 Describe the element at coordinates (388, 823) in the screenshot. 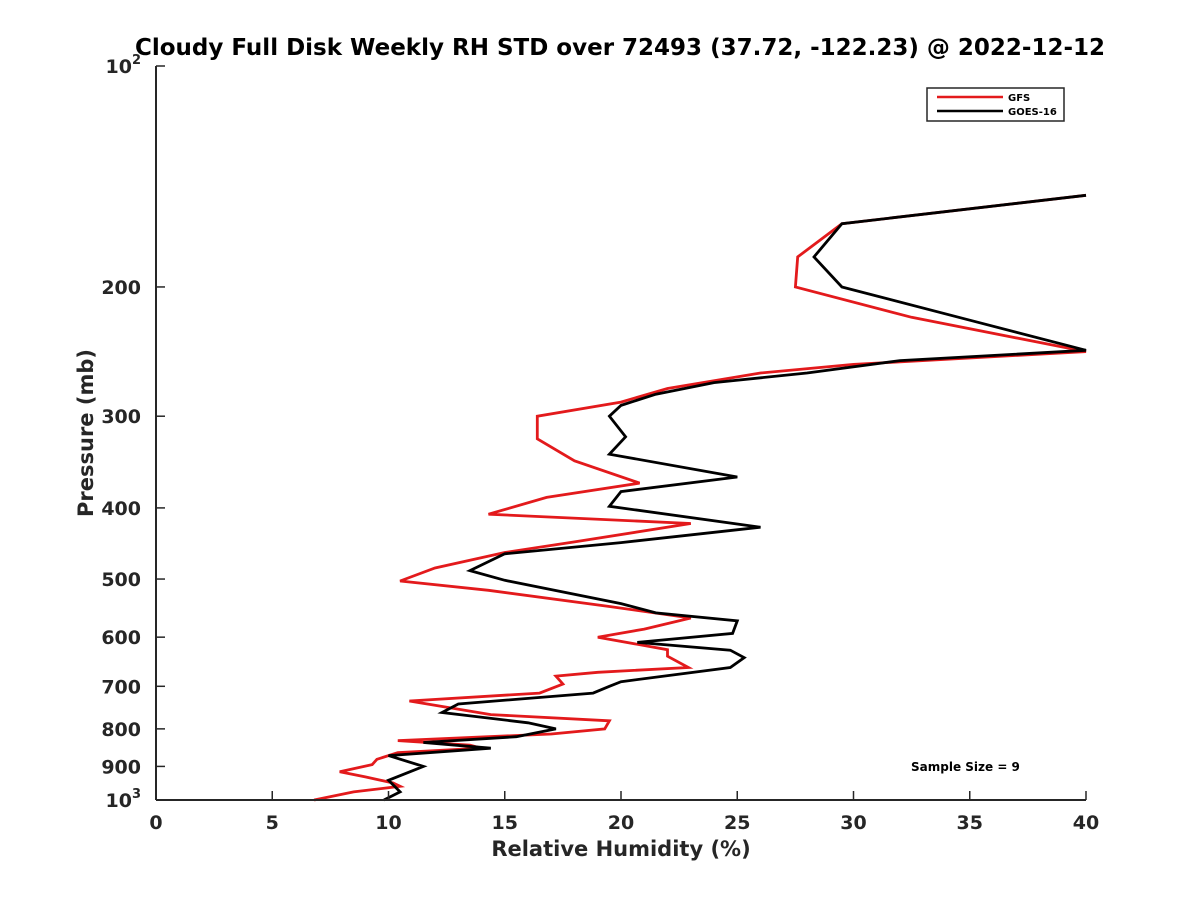

I see `x-tick-label: 10` at that location.